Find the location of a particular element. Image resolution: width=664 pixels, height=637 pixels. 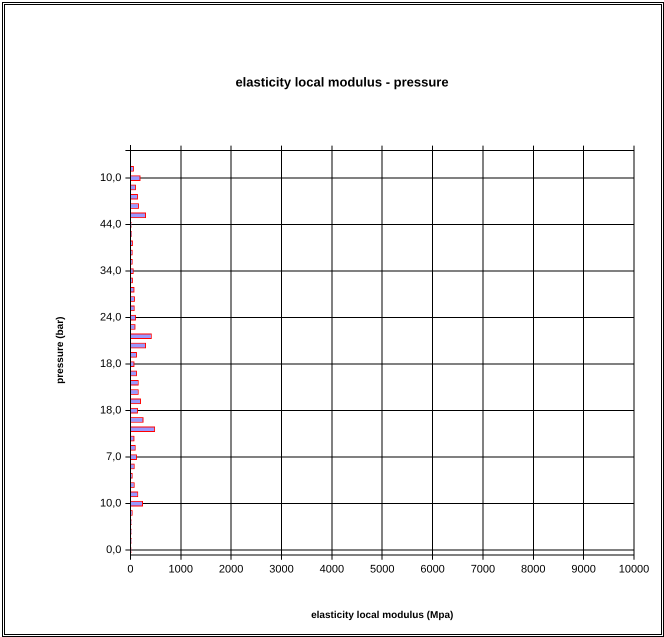

x-tick-label: 5000 is located at coordinates (382, 569).